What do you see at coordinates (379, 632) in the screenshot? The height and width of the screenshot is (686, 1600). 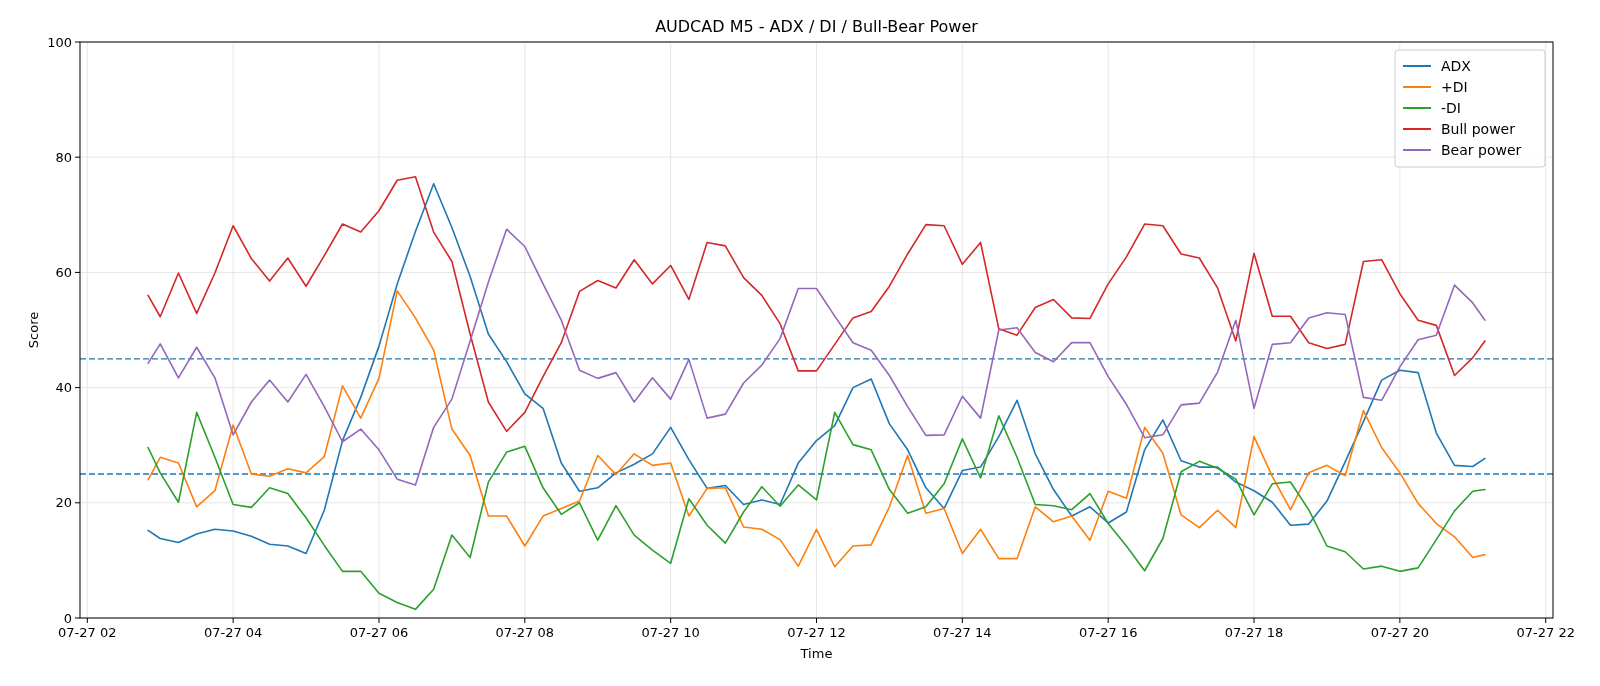 I see `x-tick-label: 07-27 06` at bounding box center [379, 632].